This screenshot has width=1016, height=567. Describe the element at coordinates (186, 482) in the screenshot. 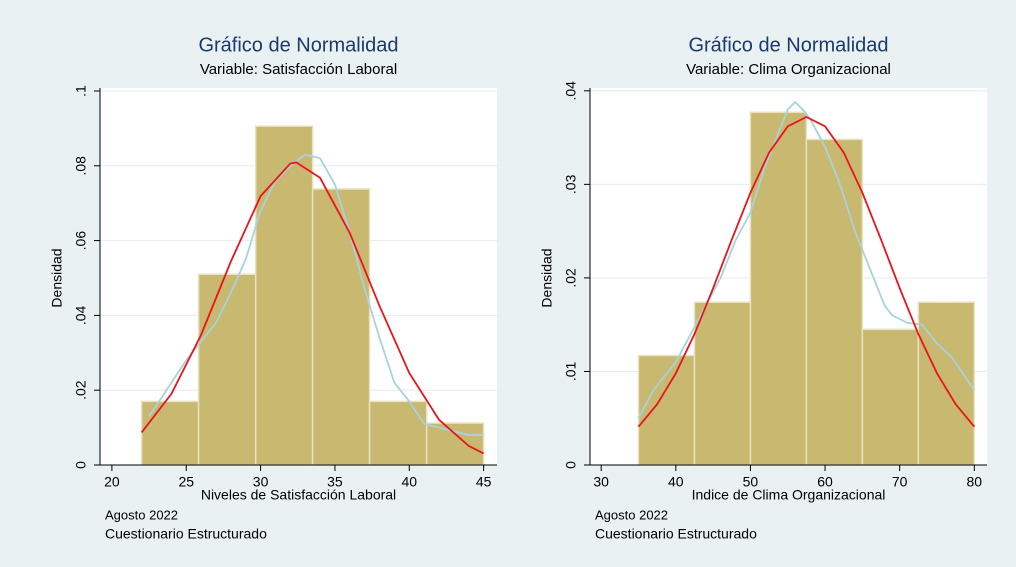

I see `x-tick-label: 25` at that location.